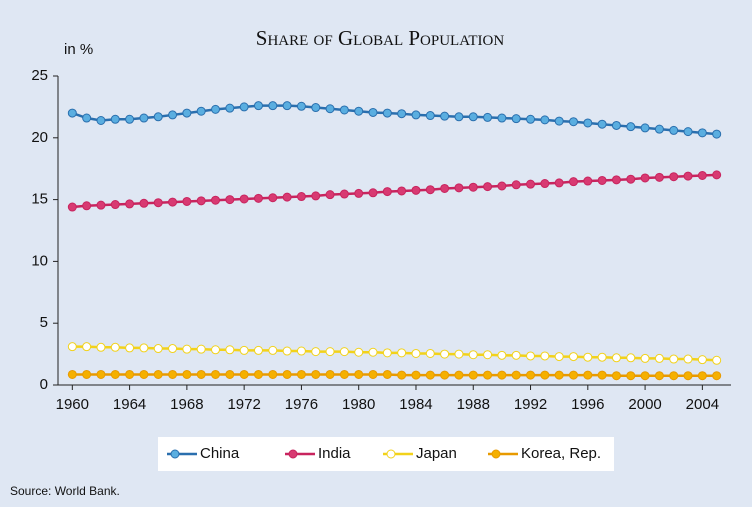  Describe the element at coordinates (39, 260) in the screenshot. I see `y-tick-label: 10` at that location.